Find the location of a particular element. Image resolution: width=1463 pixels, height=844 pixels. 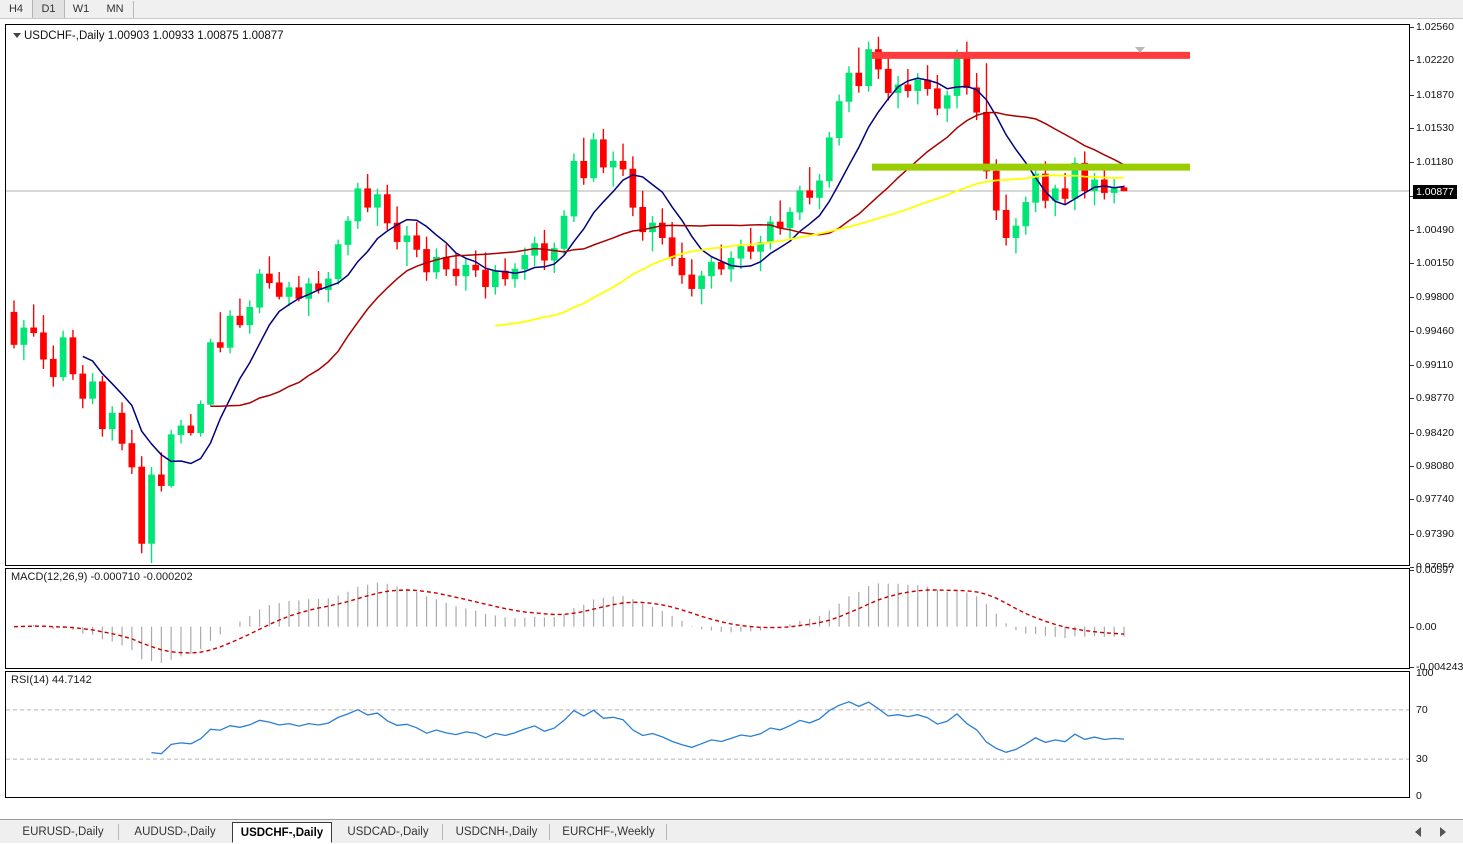

rsi-tick-label: 30 is located at coordinates (1422, 759).